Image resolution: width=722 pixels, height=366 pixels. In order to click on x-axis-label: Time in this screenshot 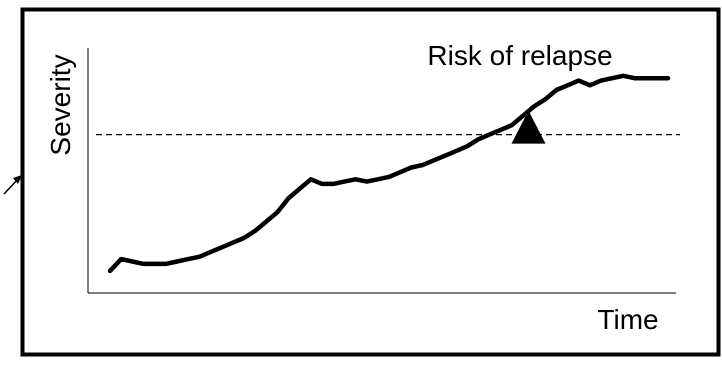, I will do `click(627, 319)`.